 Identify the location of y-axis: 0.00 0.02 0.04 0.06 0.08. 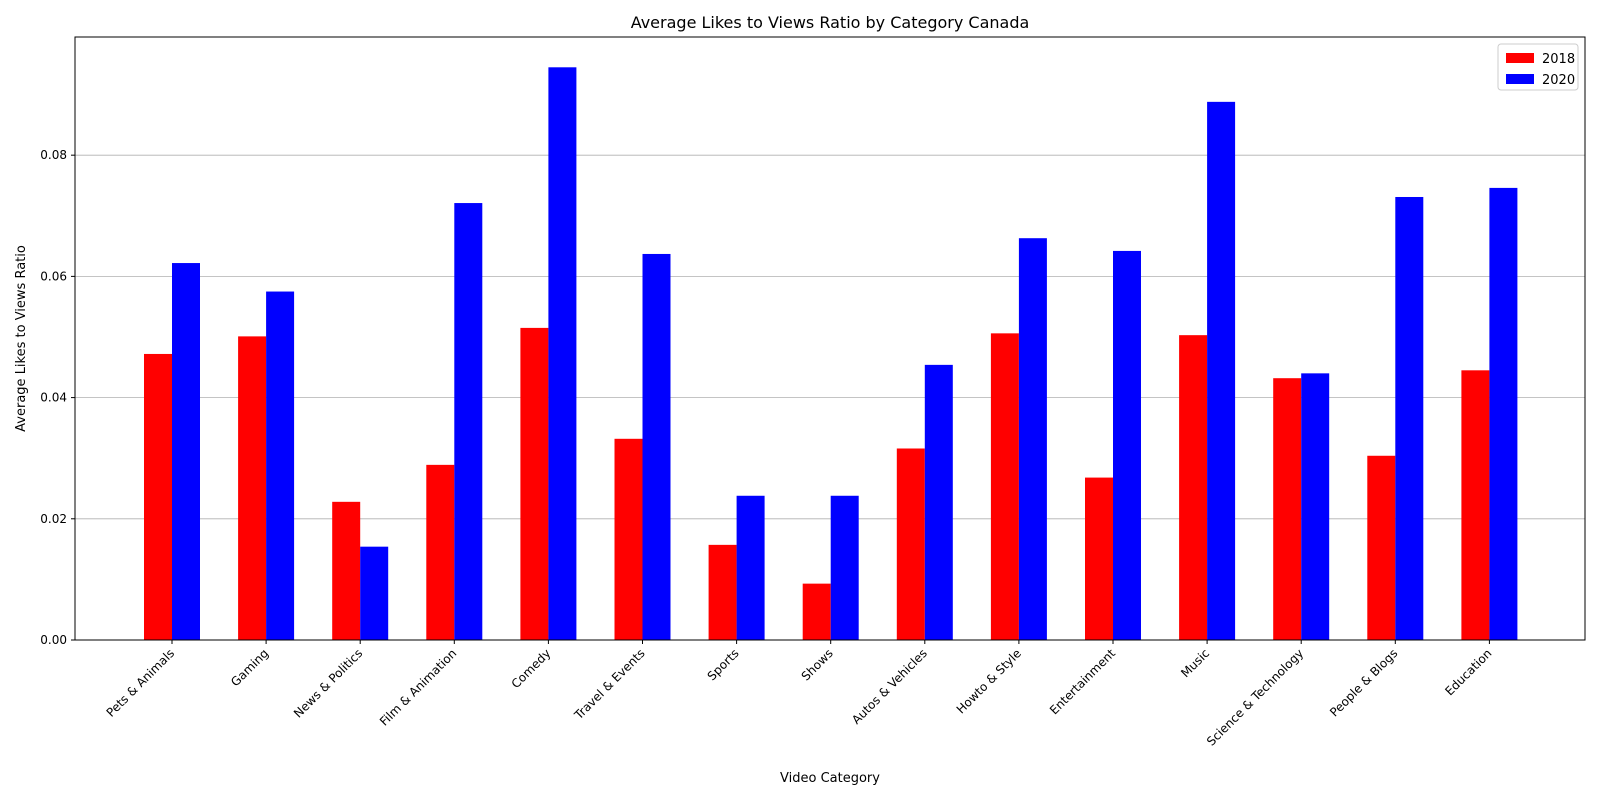
(57, 397).